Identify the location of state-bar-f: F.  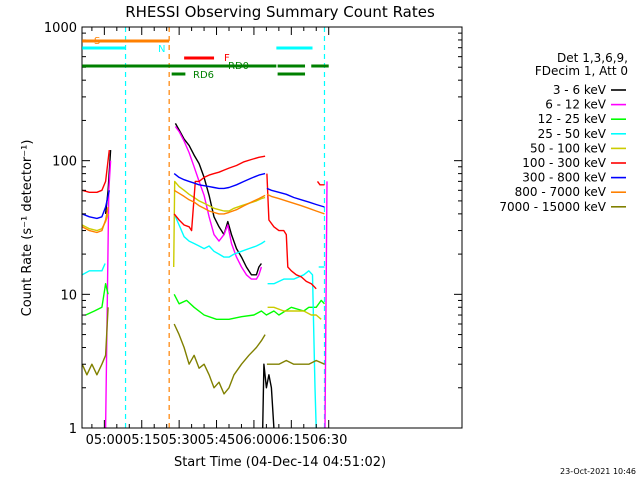
(207, 58).